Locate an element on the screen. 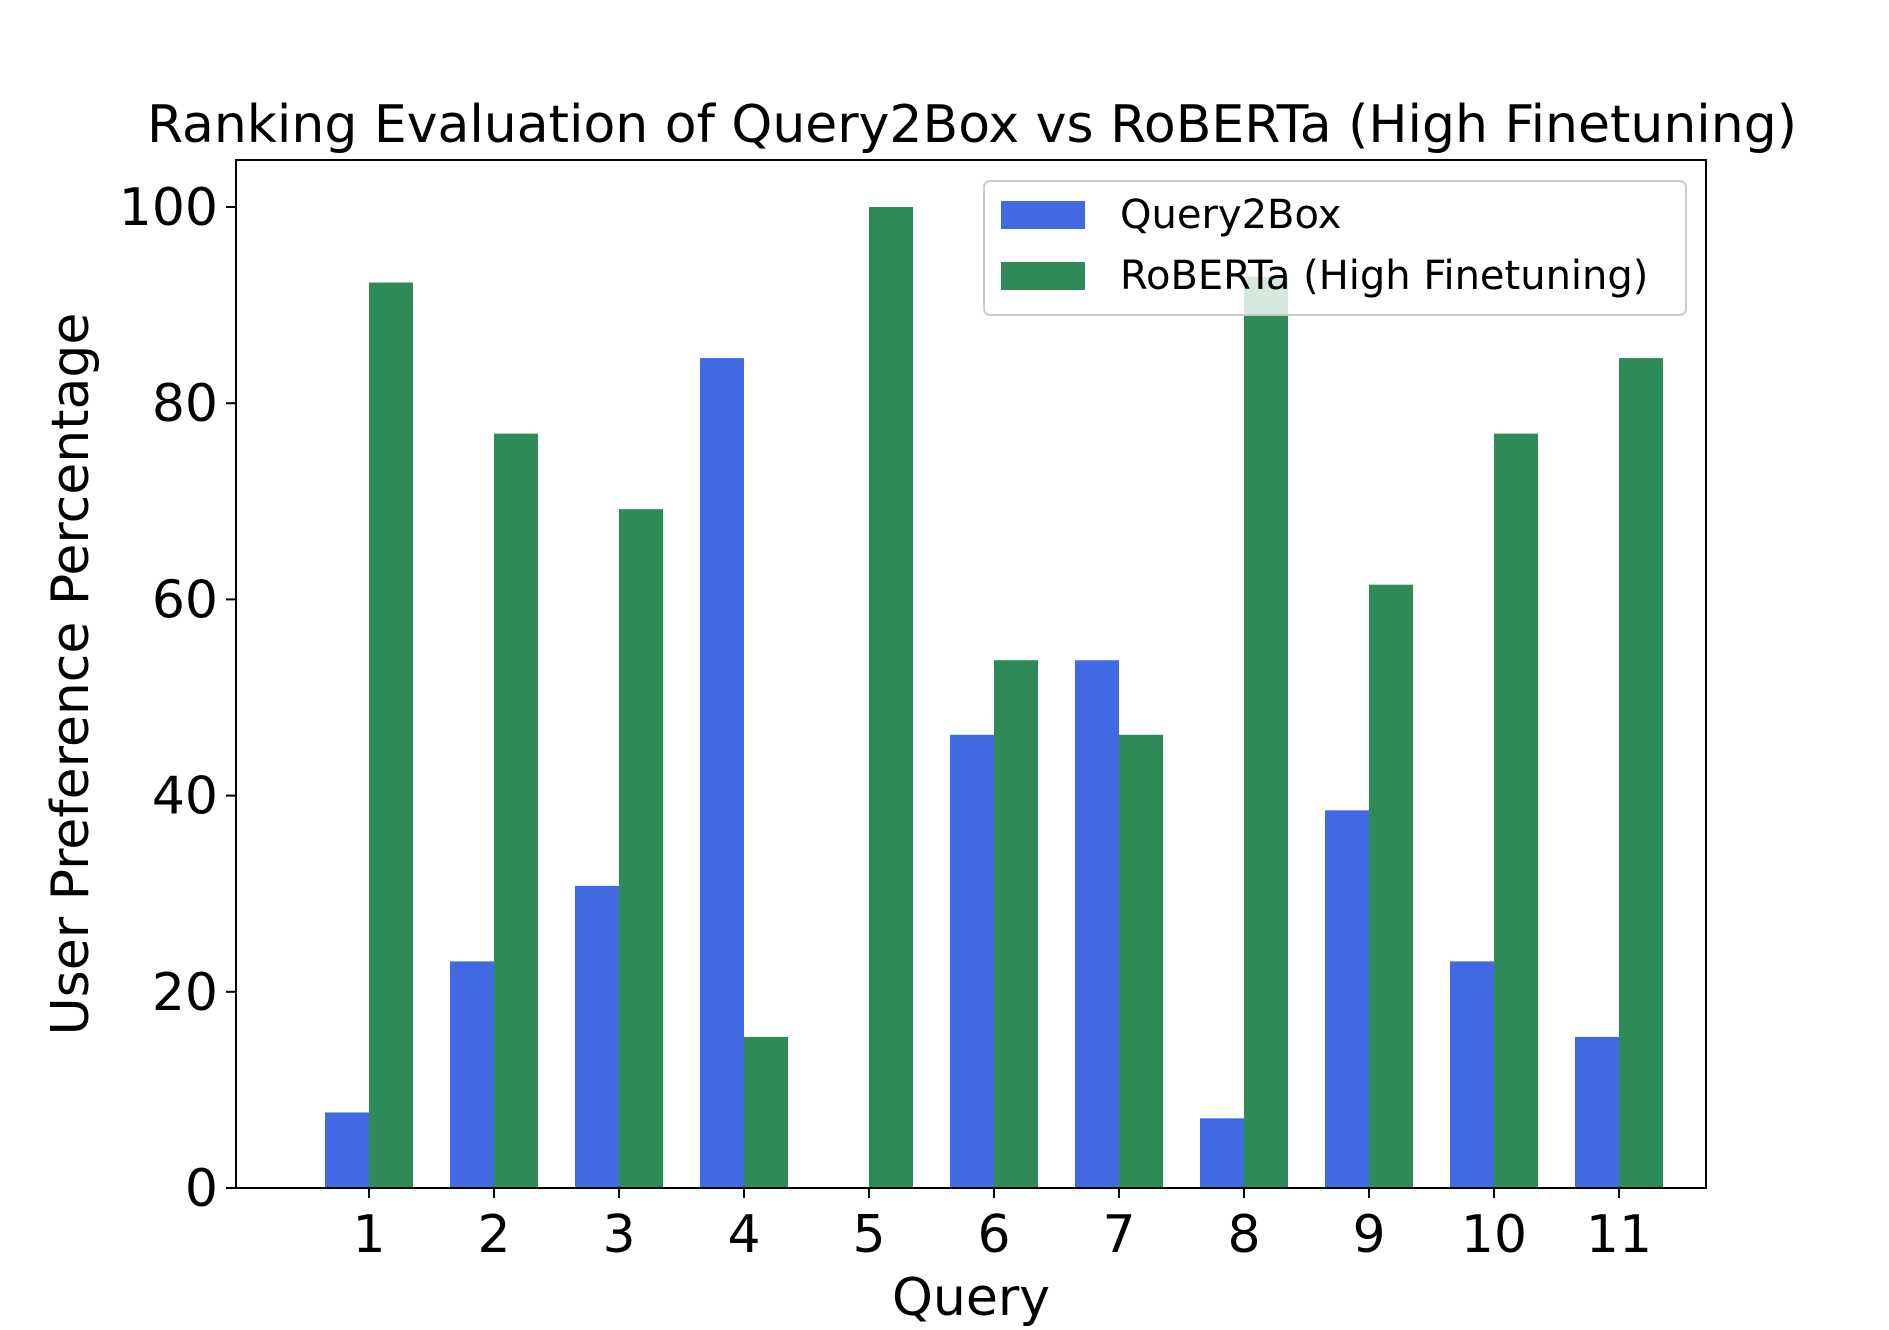 The width and height of the screenshot is (1889, 1330). legend-swatch-query2box is located at coordinates (1043, 215).